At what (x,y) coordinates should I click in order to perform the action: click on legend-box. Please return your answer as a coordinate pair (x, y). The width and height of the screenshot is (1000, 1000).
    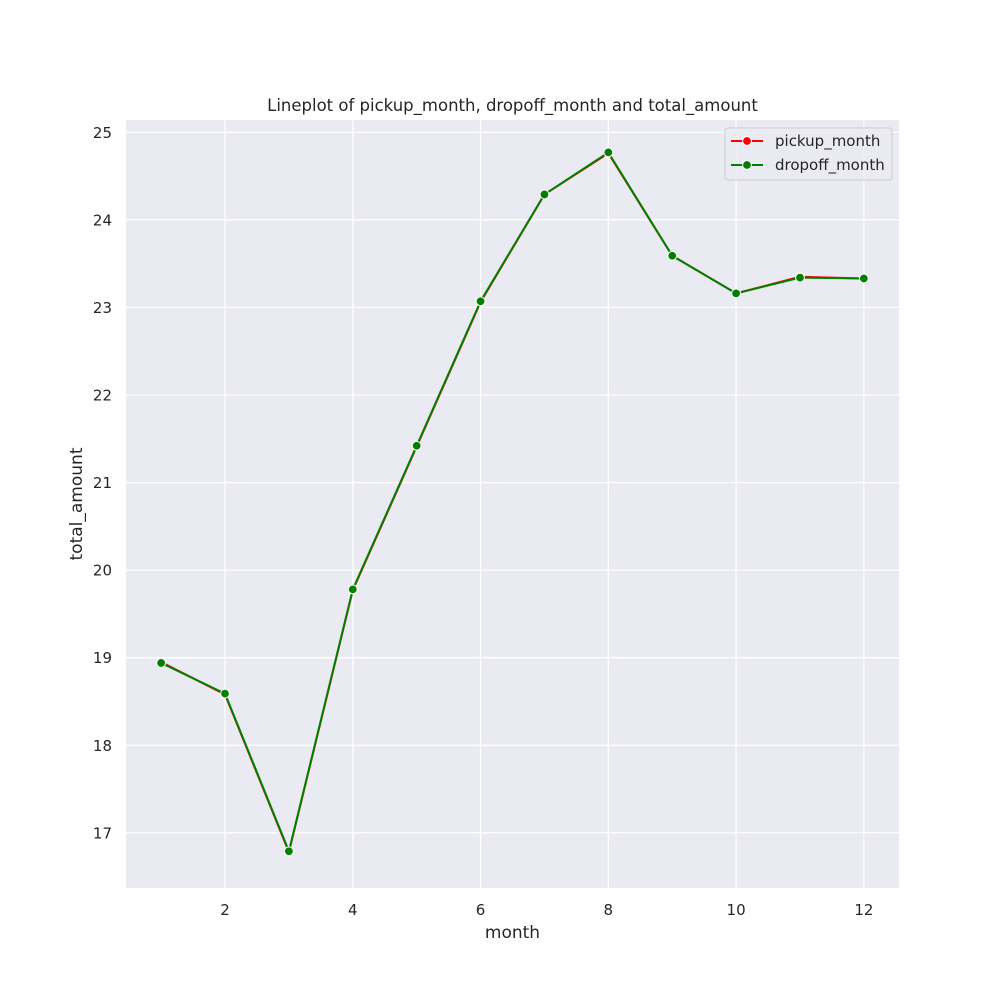
    Looking at the image, I should click on (808, 154).